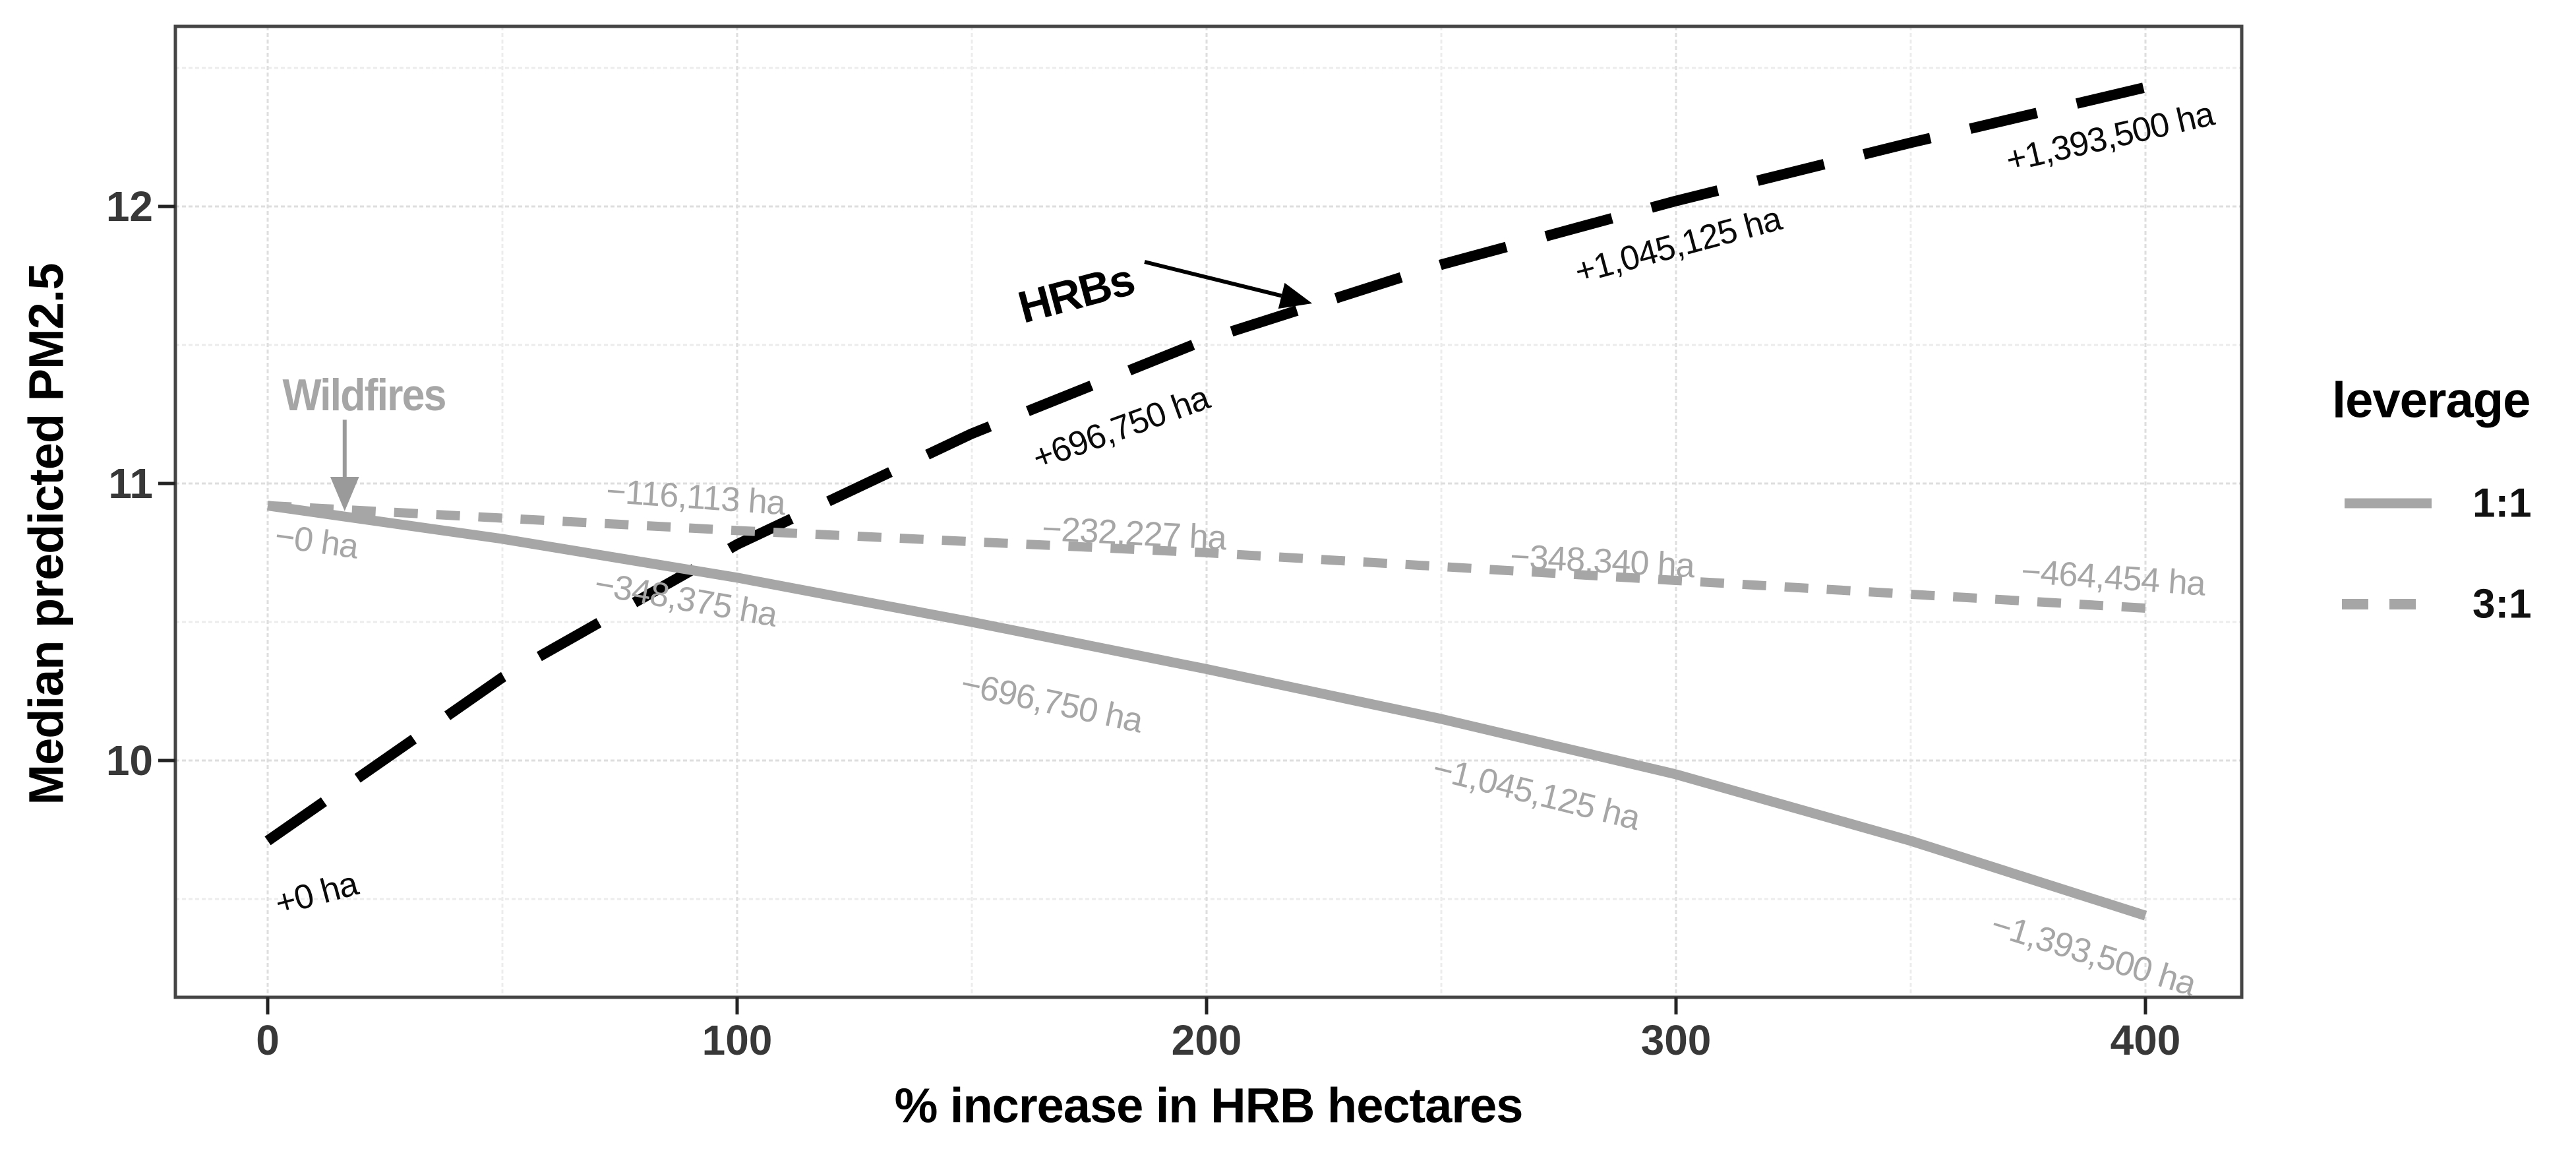 The image size is (2576, 1149). What do you see at coordinates (737, 1040) in the screenshot?
I see `x-tick-label: 100` at bounding box center [737, 1040].